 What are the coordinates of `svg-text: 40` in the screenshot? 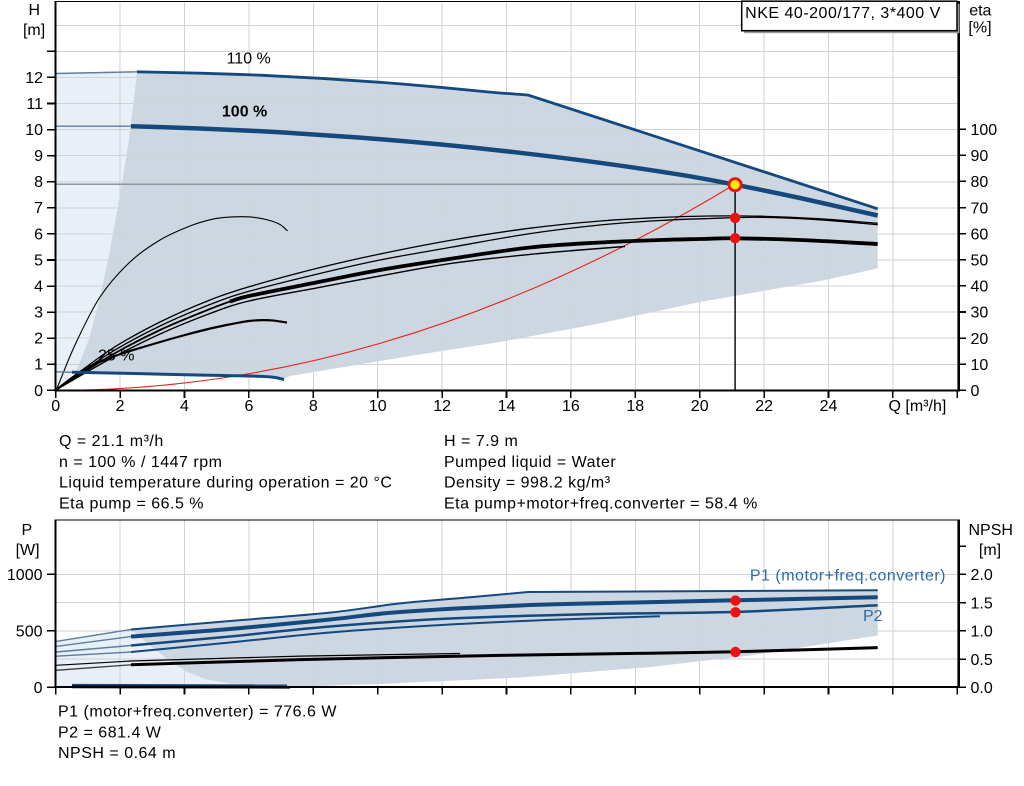 It's located at (980, 287).